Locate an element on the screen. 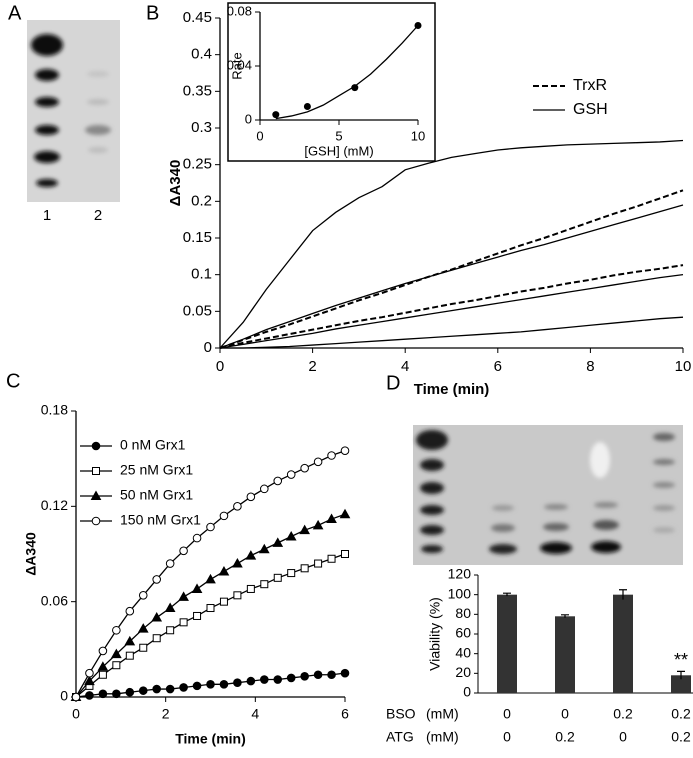  inset-frame is located at coordinates (331, 82).